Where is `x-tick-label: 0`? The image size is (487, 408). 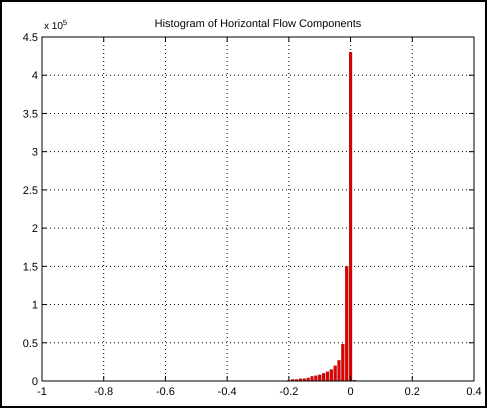 x-tick-label: 0 is located at coordinates (351, 392).